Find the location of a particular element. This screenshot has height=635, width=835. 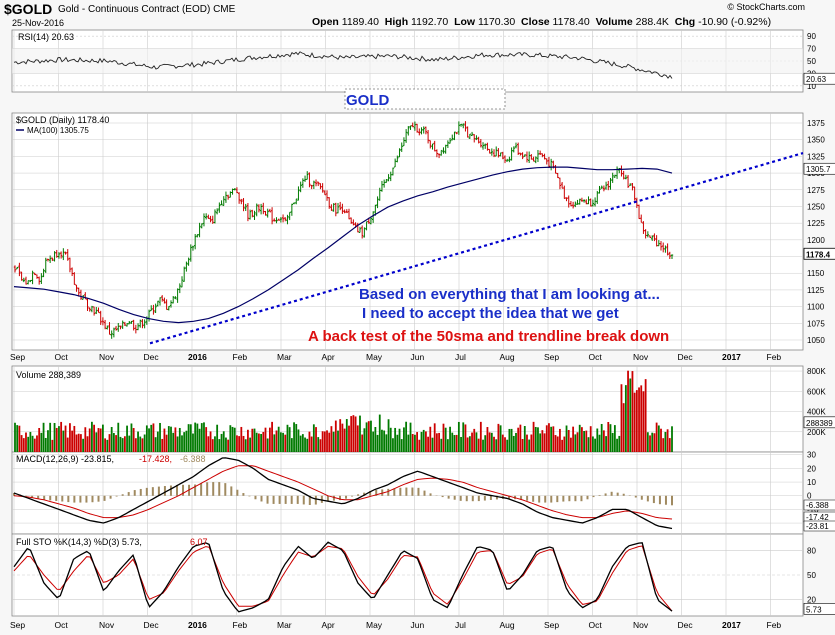

low-value: 1170.30 is located at coordinates (497, 22).